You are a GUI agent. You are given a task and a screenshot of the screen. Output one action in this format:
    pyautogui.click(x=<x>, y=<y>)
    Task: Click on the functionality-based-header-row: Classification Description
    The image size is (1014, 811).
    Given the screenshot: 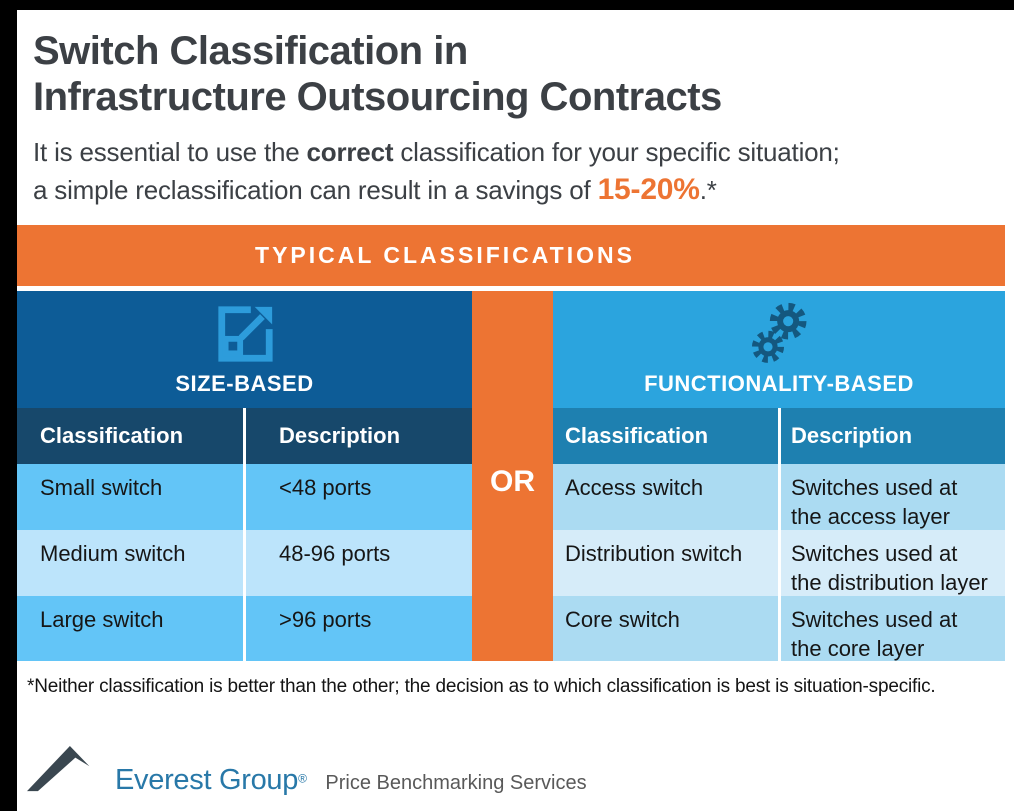 What is the action you would take?
    pyautogui.click(x=779, y=436)
    